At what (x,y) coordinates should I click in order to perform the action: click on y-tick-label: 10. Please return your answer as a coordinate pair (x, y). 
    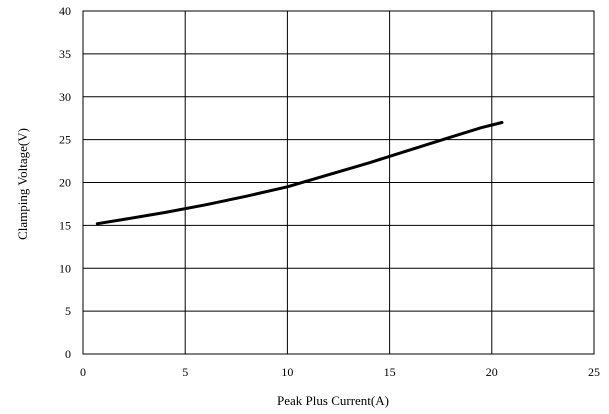
    Looking at the image, I should click on (65, 268).